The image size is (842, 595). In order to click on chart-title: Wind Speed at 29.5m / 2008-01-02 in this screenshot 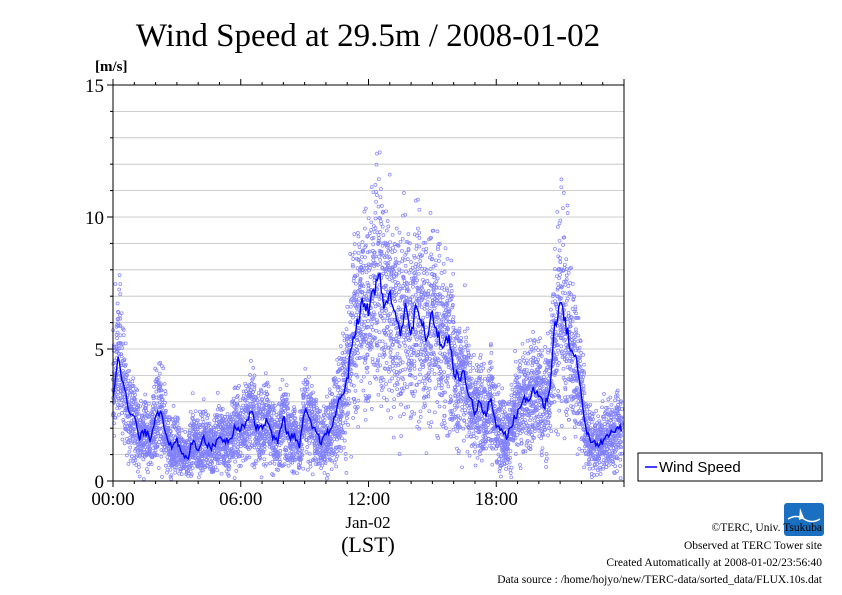, I will do `click(368, 36)`.